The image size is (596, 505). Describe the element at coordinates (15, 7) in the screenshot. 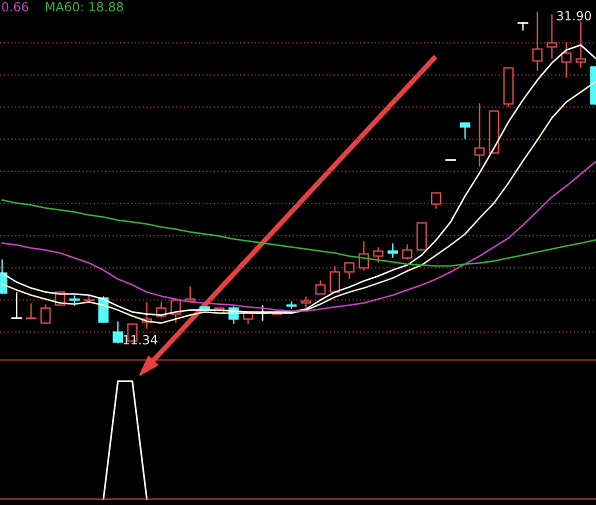

I see `text: 0.66` at that location.